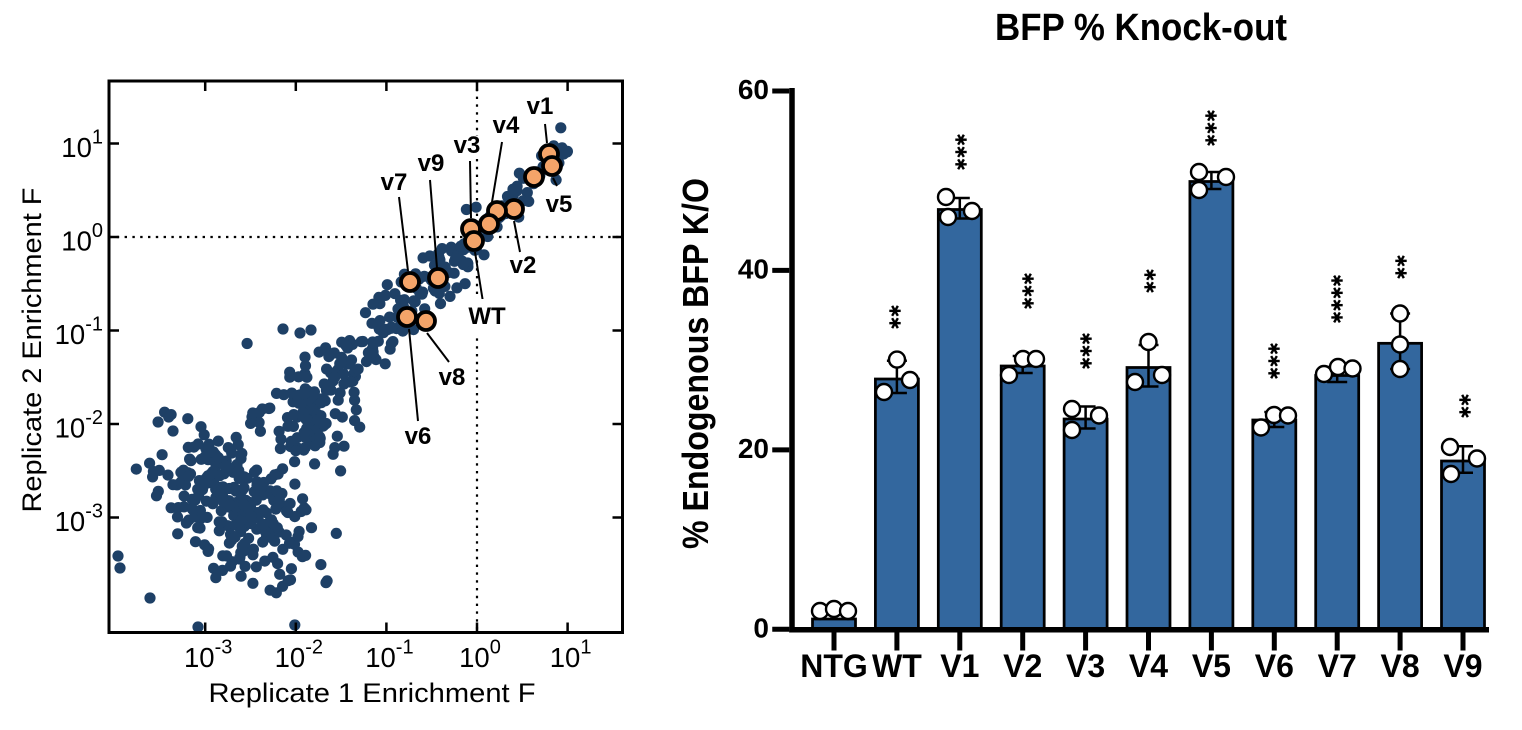 This screenshot has width=1522, height=730. What do you see at coordinates (394, 182) in the screenshot?
I see `svg-text: v7` at bounding box center [394, 182].